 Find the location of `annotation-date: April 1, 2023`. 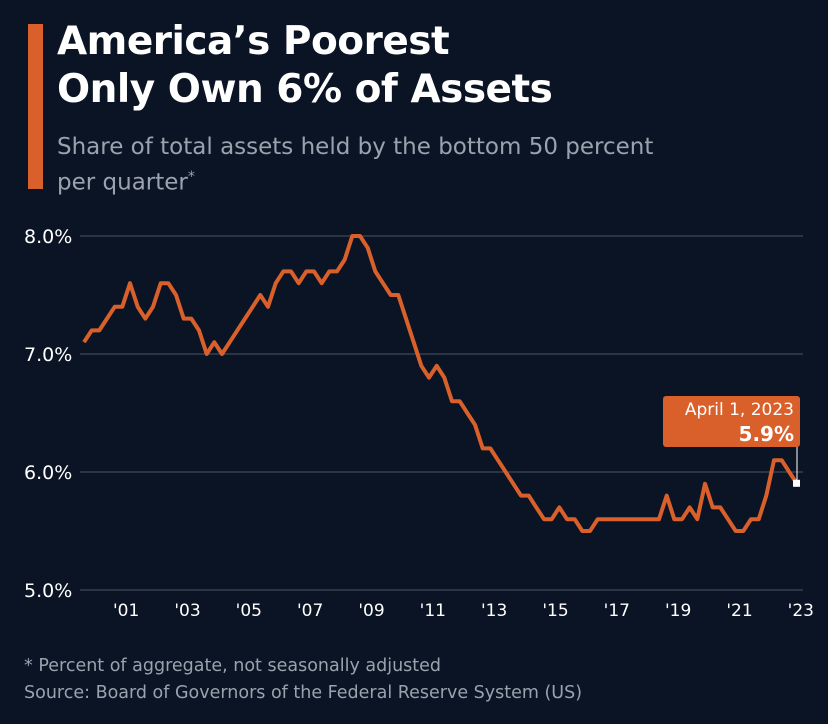

annotation-date: April 1, 2023 is located at coordinates (739, 410).